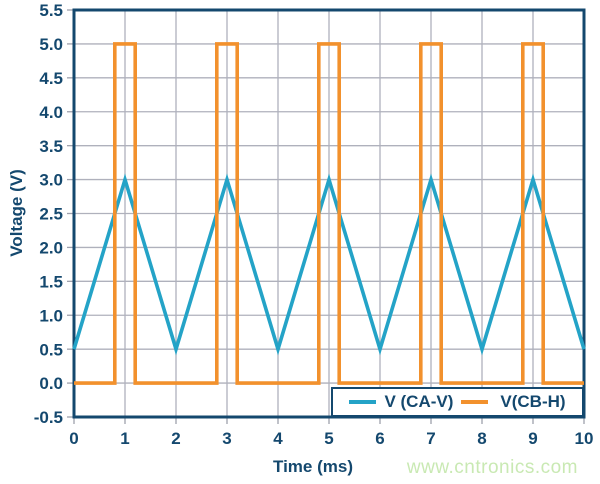 Image resolution: width=600 pixels, height=484 pixels. What do you see at coordinates (379, 438) in the screenshot?
I see `svg-text: 6` at bounding box center [379, 438].